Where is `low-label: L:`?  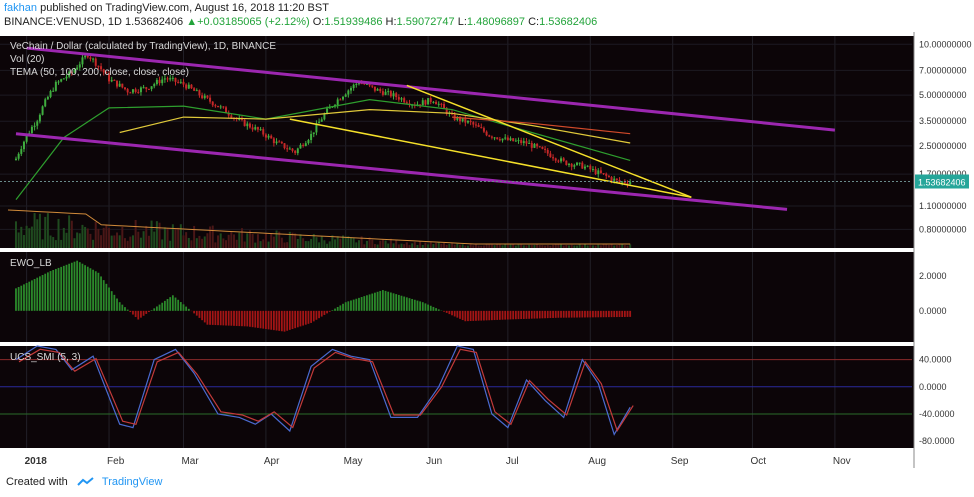
low-label: L: is located at coordinates (462, 22).